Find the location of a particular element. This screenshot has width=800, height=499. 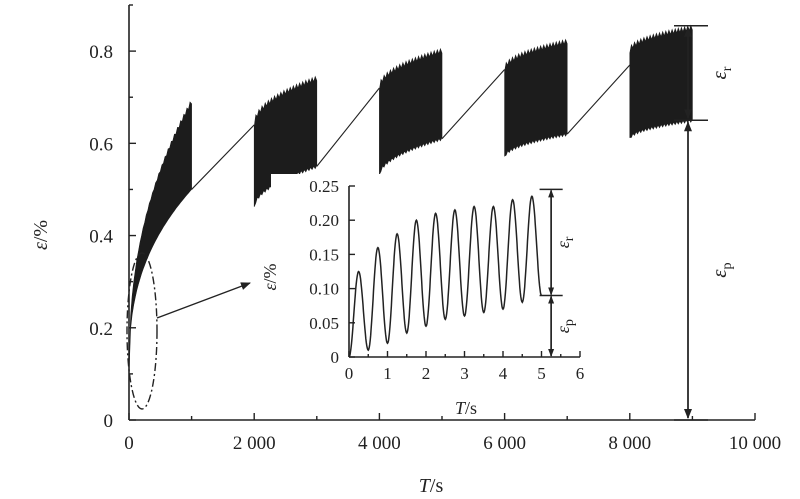

inset-x-tick-label: 0 is located at coordinates (349, 373).